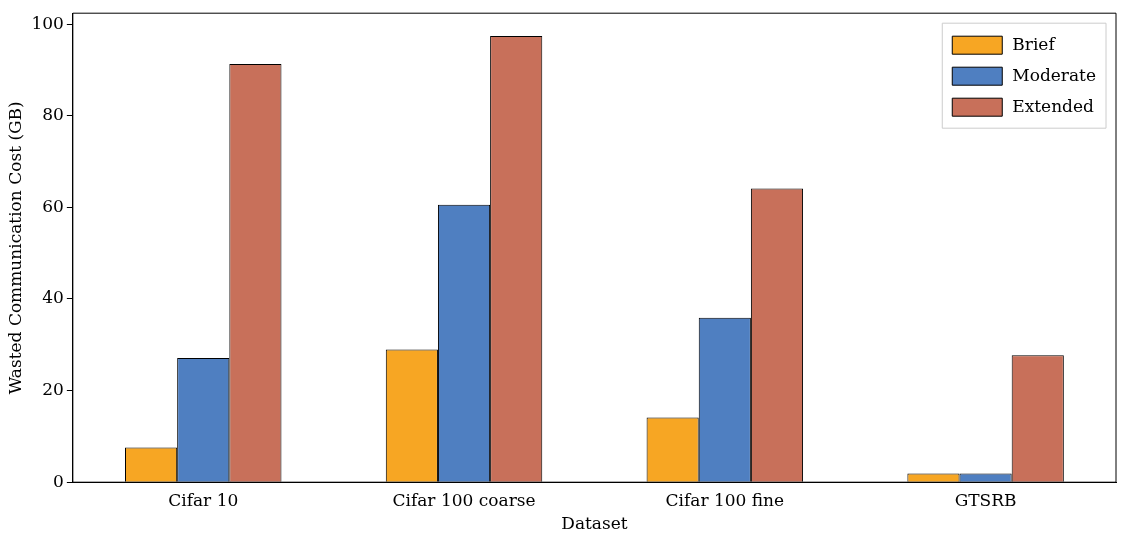  What do you see at coordinates (464, 499) in the screenshot?
I see `x-tick-label: Cifar 100 coarse` at bounding box center [464, 499].